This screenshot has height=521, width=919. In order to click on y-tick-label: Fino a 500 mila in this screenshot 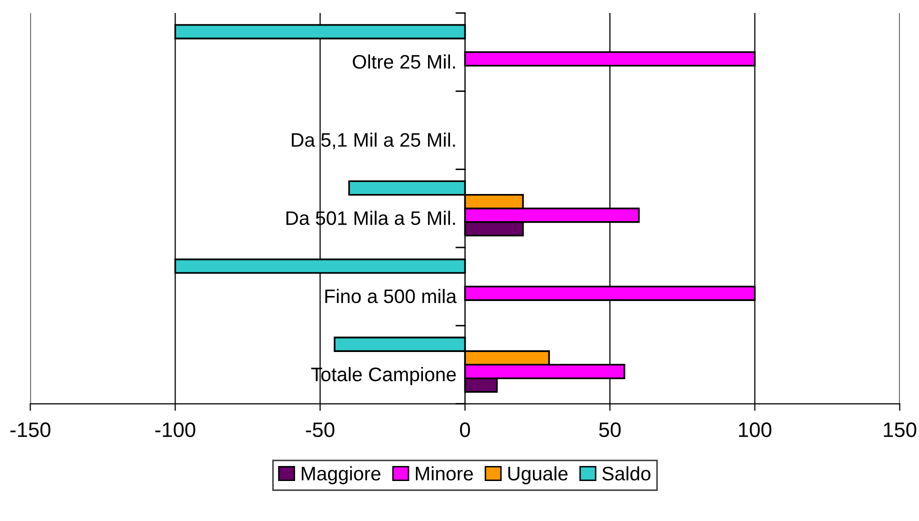, I will do `click(391, 296)`.